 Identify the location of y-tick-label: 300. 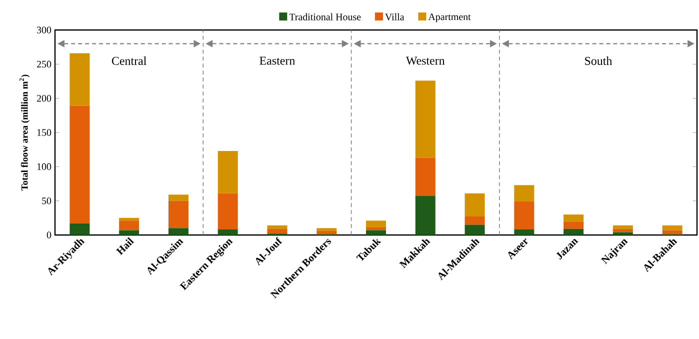
(44, 30).